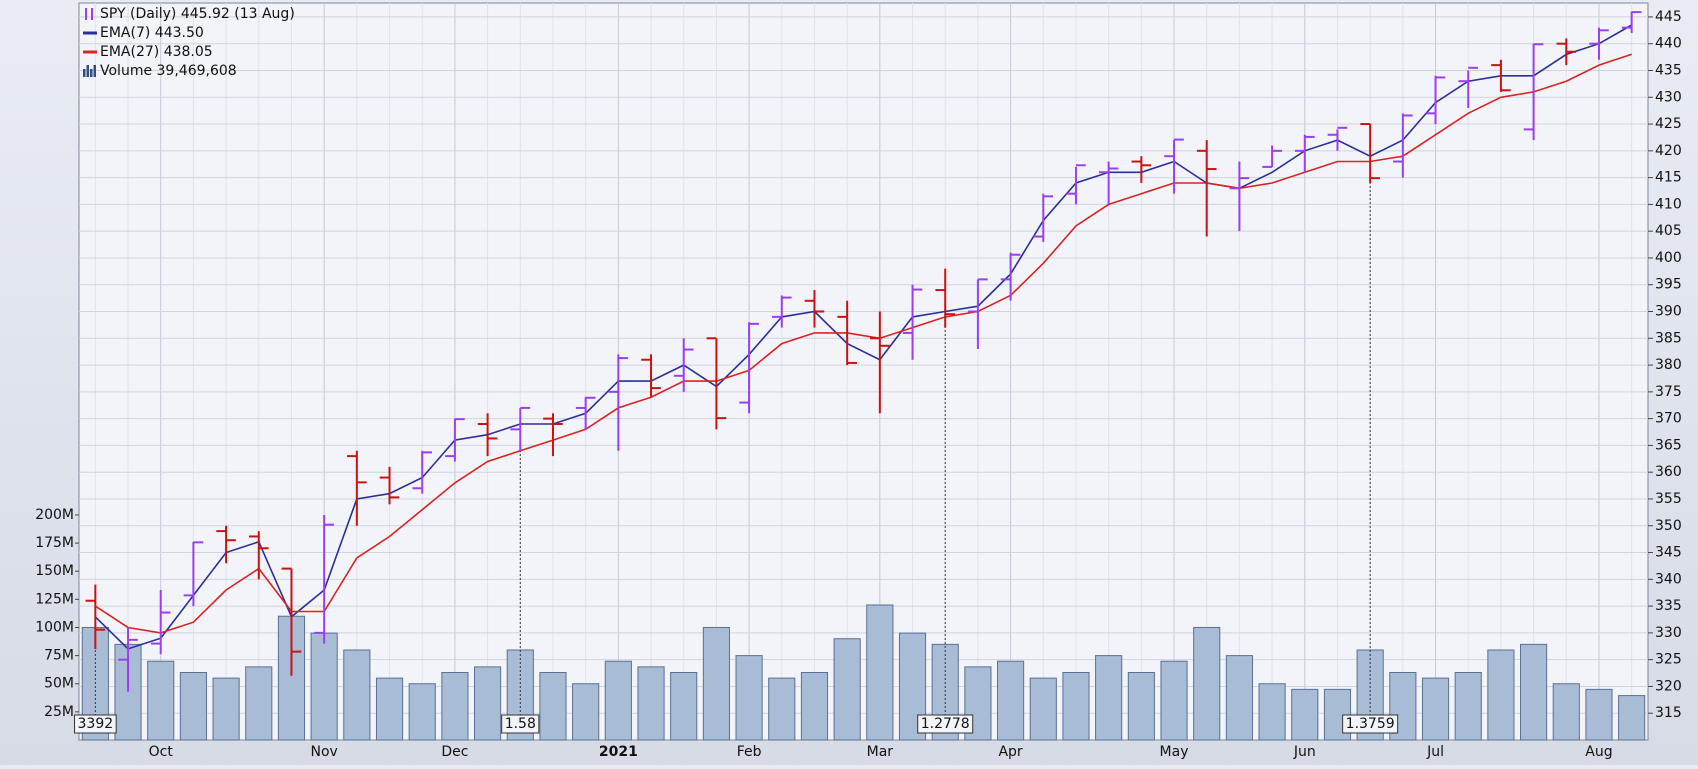 This screenshot has height=769, width=1698. Describe the element at coordinates (1010, 752) in the screenshot. I see `x-tick-label: Apr` at that location.